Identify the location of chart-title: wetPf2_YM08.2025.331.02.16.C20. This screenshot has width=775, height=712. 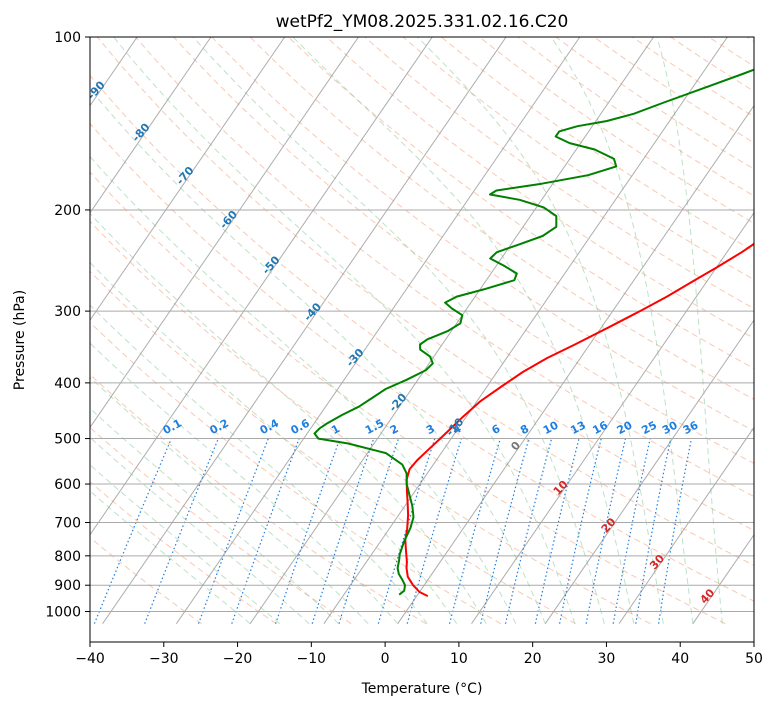
(422, 22).